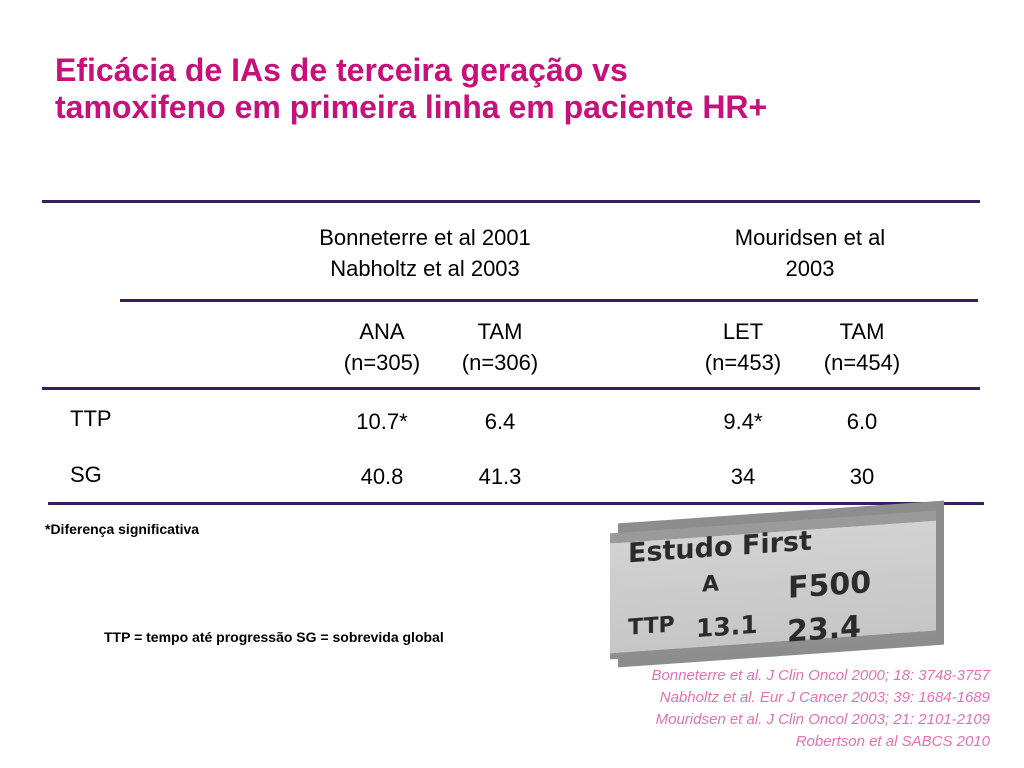 The width and height of the screenshot is (1024, 768). I want to click on study-header-line: Mouridsen et al, so click(810, 237).